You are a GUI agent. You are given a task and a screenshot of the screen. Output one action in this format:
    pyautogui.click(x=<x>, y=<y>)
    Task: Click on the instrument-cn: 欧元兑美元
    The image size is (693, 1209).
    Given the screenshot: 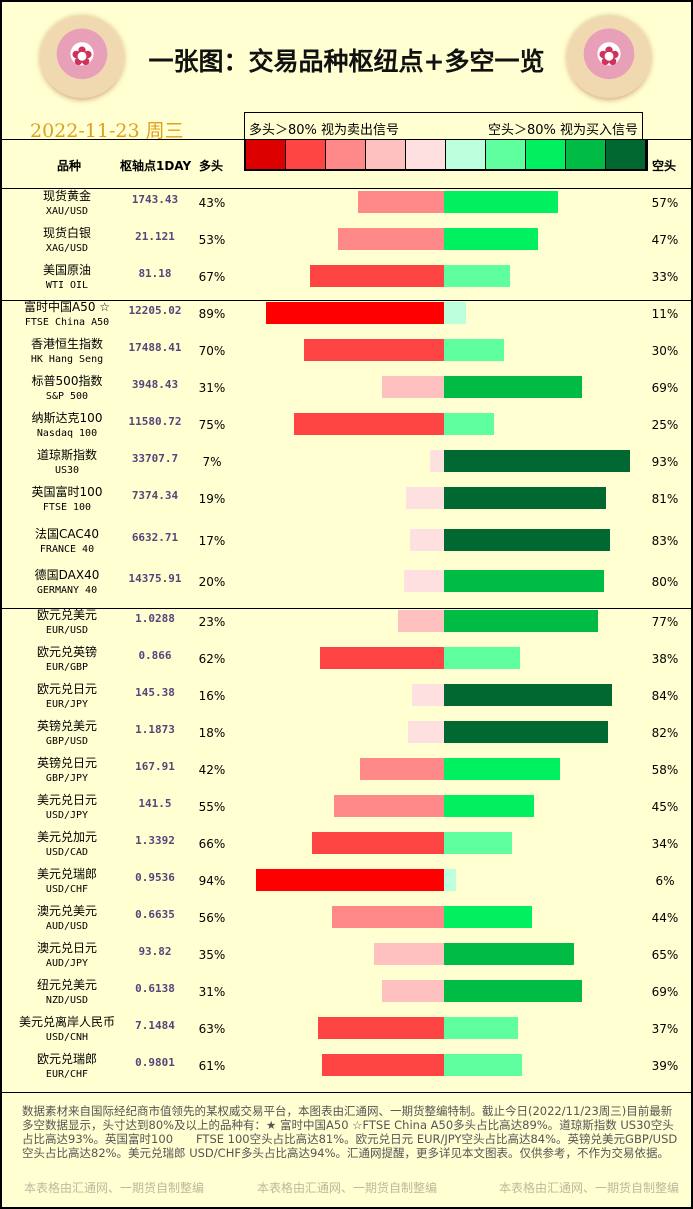 What is the action you would take?
    pyautogui.click(x=66, y=615)
    